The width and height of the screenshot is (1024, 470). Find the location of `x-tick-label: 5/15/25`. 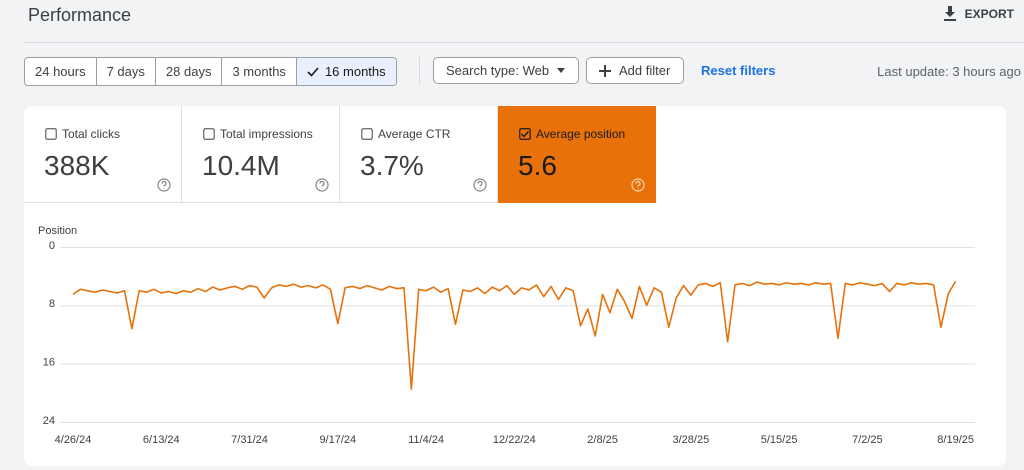

x-tick-label: 5/15/25 is located at coordinates (779, 440).